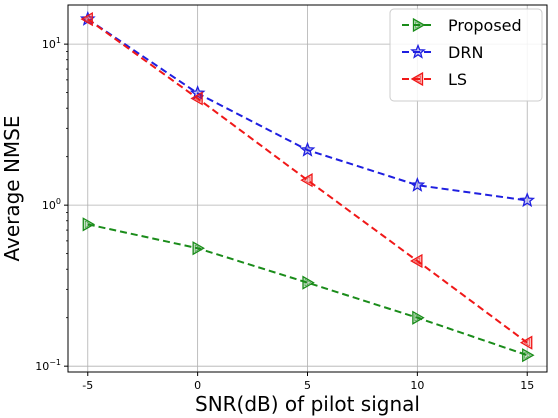 The height and width of the screenshot is (418, 558). I want to click on legend-label-drn: DRN, so click(465, 52).